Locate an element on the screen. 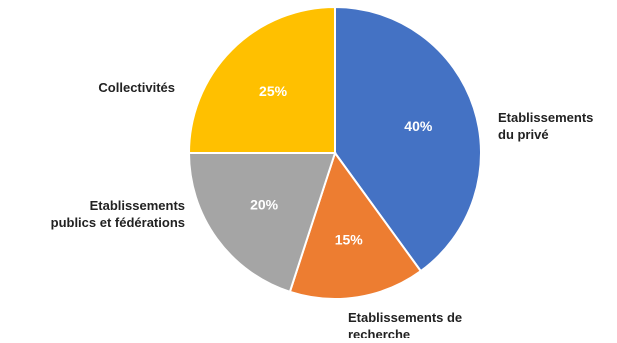 The width and height of the screenshot is (617, 343). pie-category-label-3: Etablissements publics et fédérations is located at coordinates (118, 214).